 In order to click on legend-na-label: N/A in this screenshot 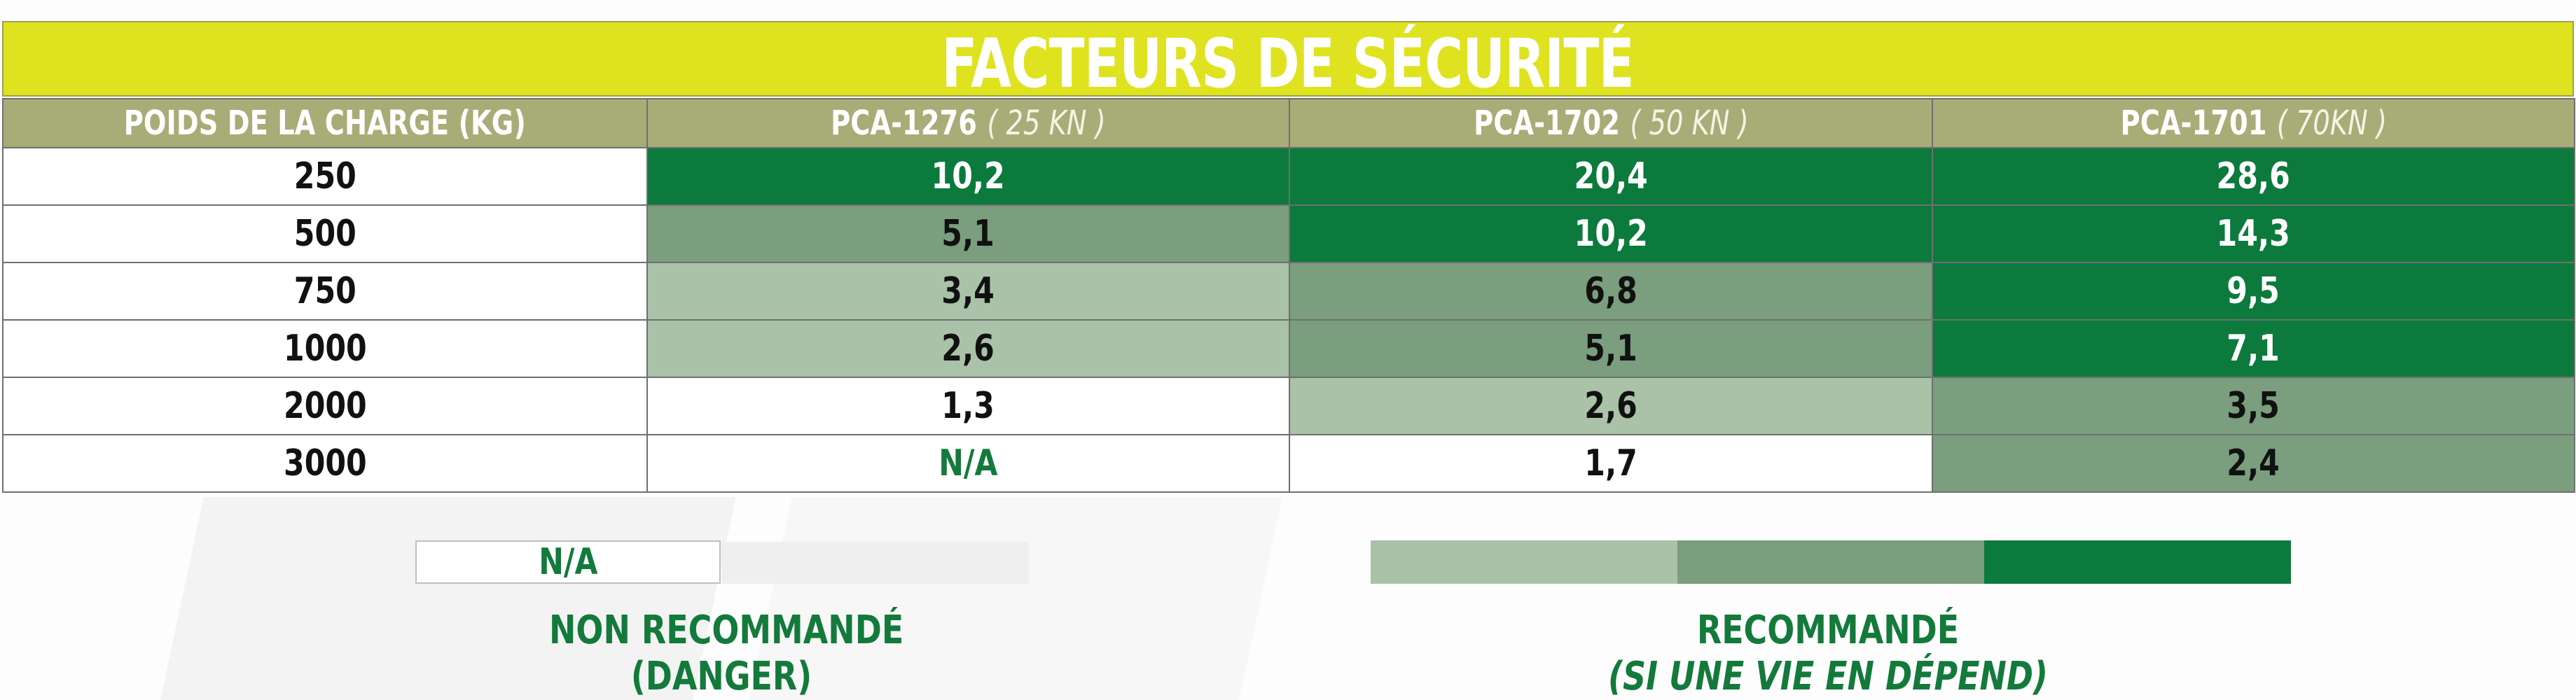, I will do `click(568, 562)`.